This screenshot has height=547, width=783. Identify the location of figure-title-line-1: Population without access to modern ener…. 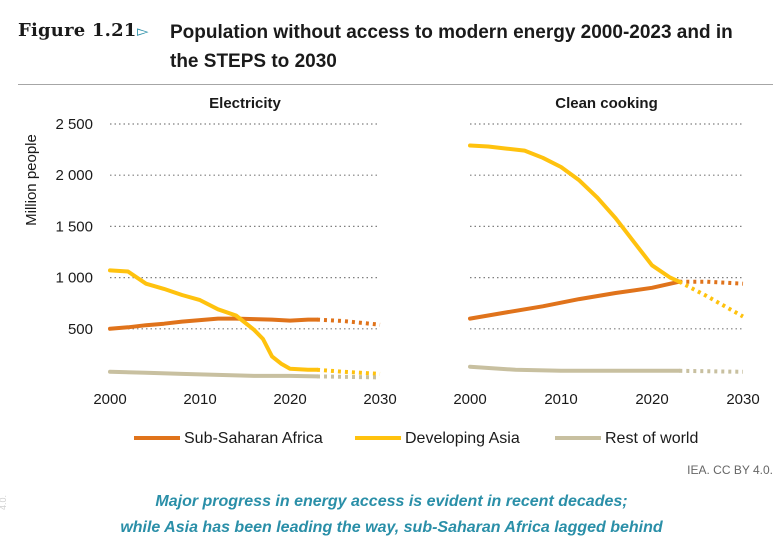
(451, 32).